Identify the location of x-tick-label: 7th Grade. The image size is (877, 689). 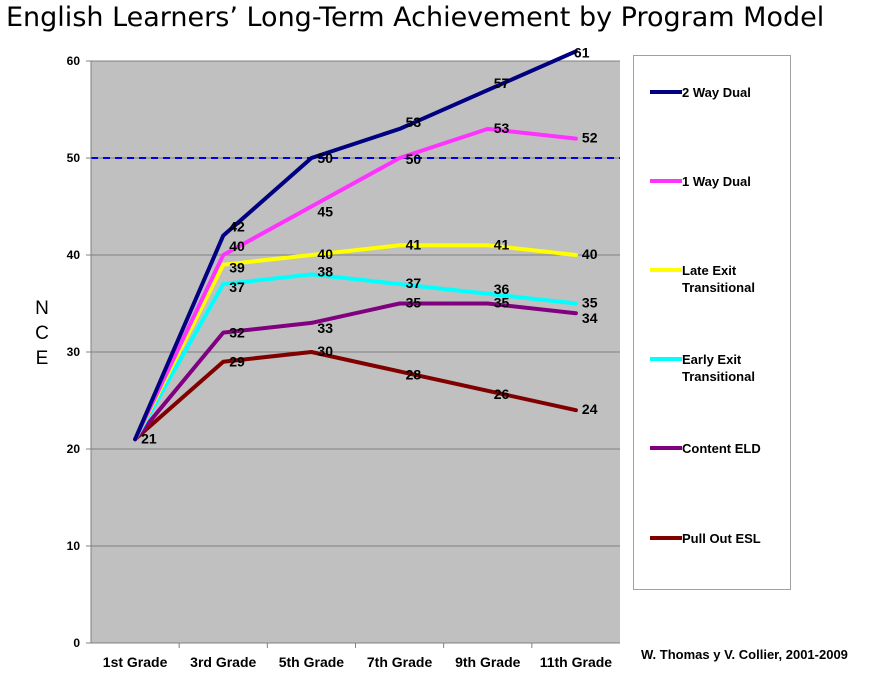
(400, 662).